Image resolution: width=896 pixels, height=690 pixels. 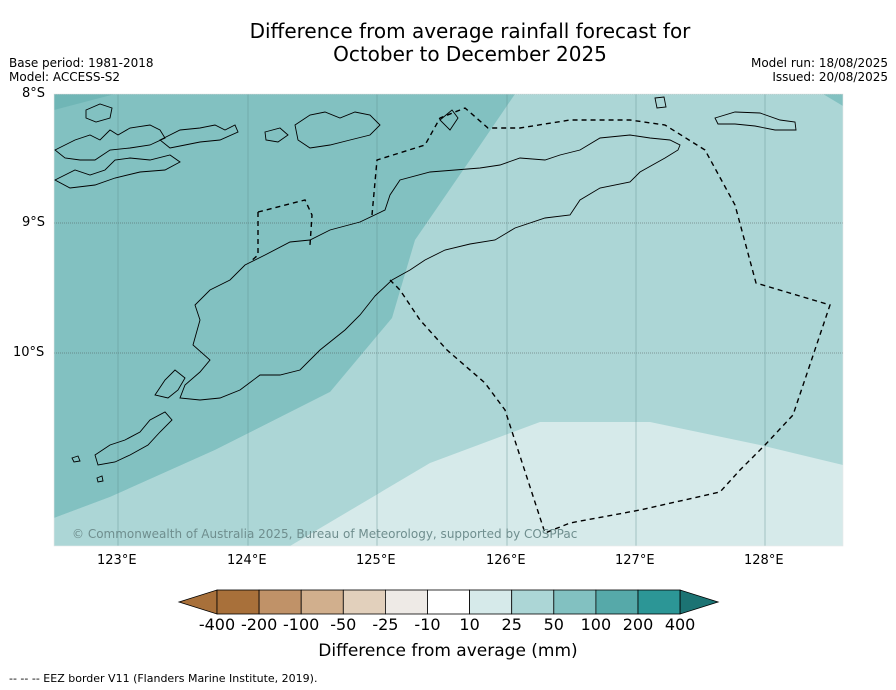 What do you see at coordinates (76, 459) in the screenshot?
I see `islet-d` at bounding box center [76, 459].